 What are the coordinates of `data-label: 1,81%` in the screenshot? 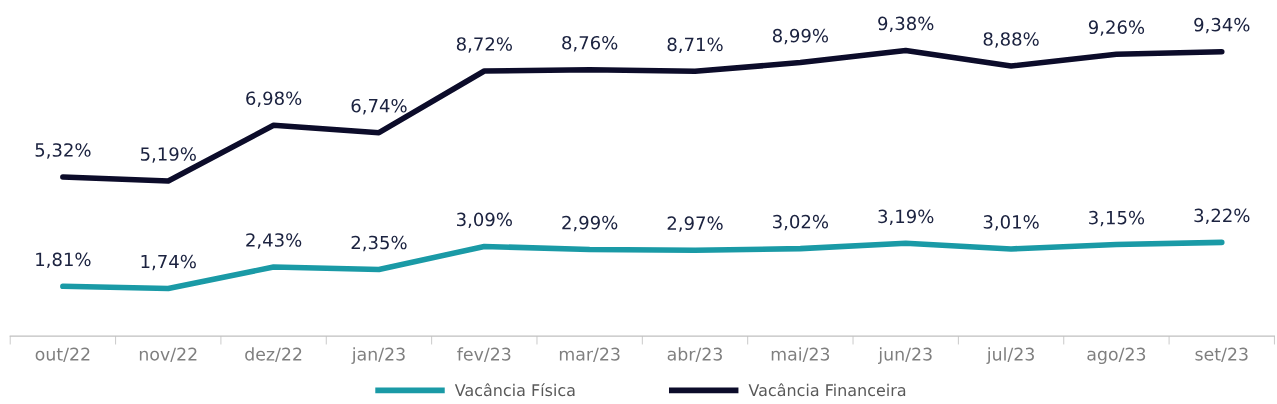 It's located at (63, 260).